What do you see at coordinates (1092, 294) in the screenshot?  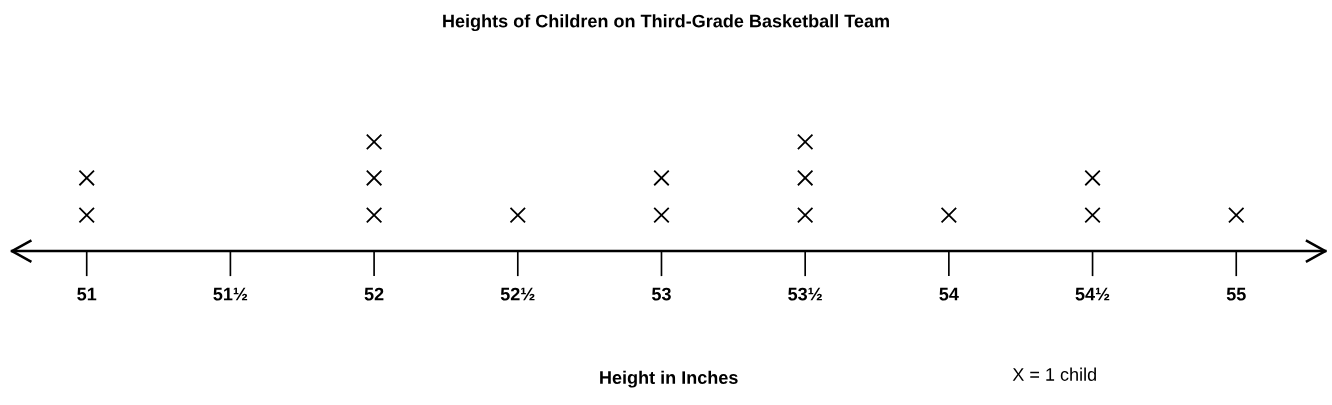 I see `x-tick-label: 54½` at bounding box center [1092, 294].